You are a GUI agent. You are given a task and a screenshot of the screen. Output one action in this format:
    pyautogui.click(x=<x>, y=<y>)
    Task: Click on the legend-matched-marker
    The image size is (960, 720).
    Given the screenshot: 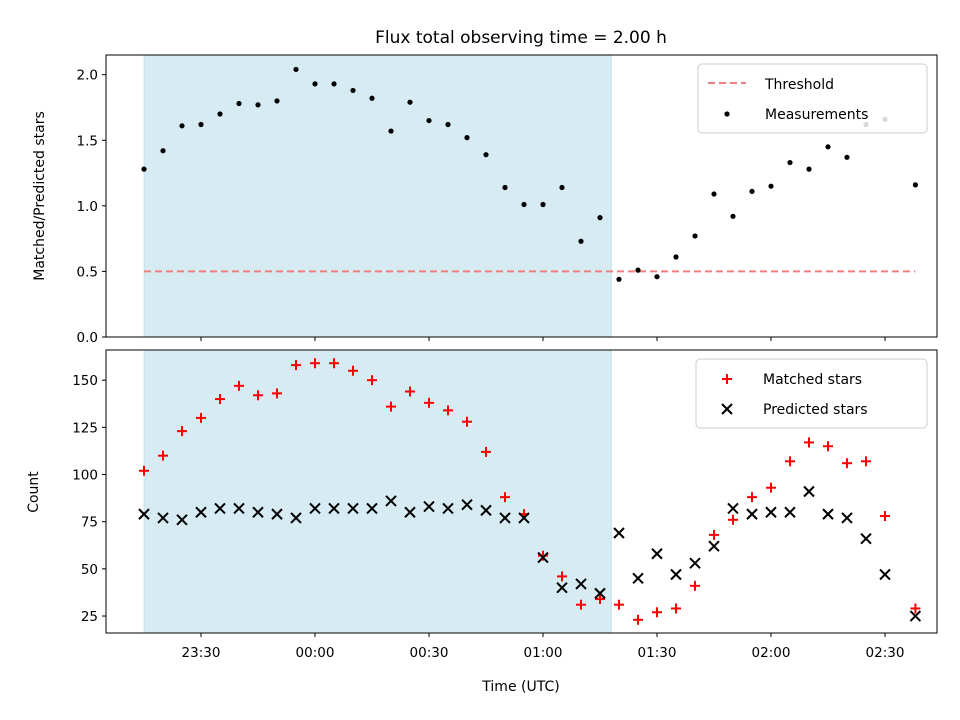 What is the action you would take?
    pyautogui.click(x=727, y=379)
    